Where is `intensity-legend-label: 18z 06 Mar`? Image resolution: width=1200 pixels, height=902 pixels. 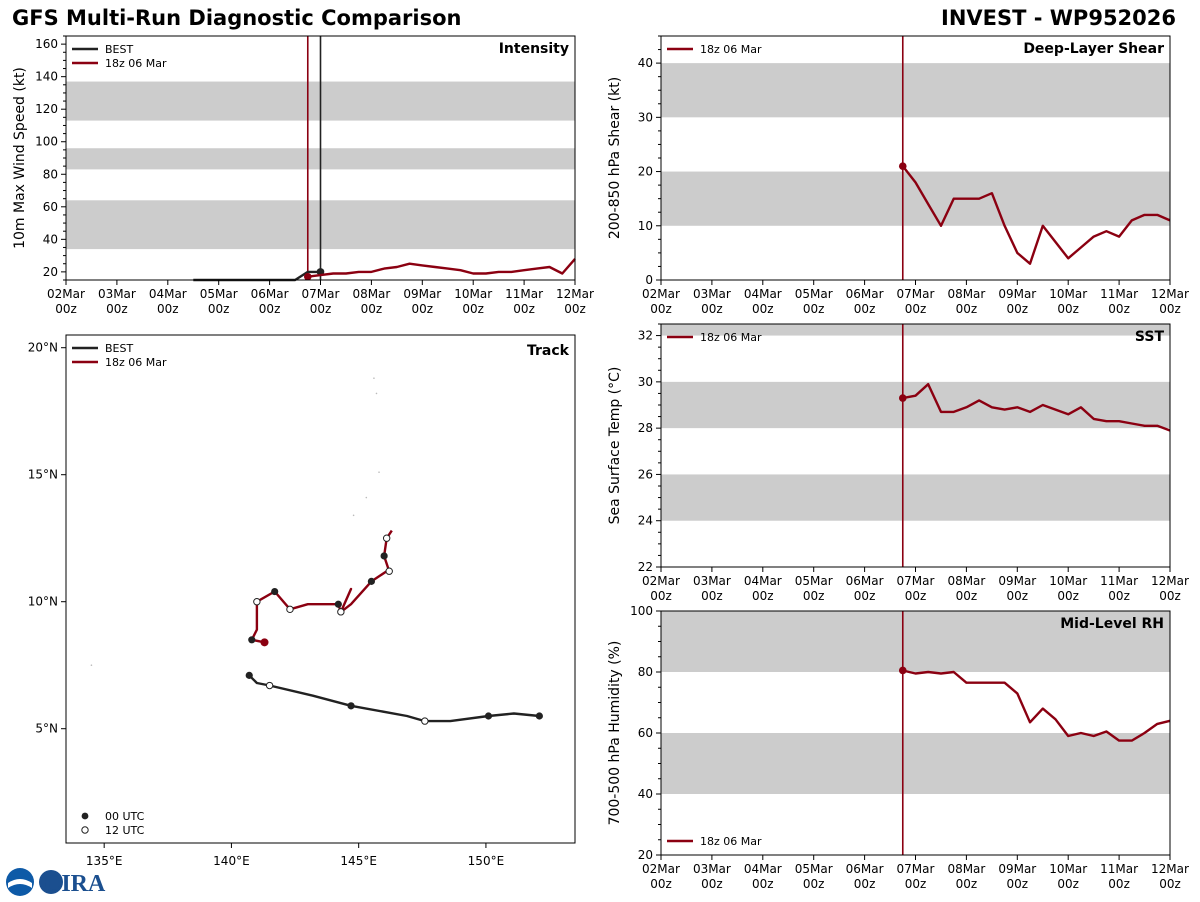 intensity-legend-label: 18z 06 Mar is located at coordinates (136, 63).